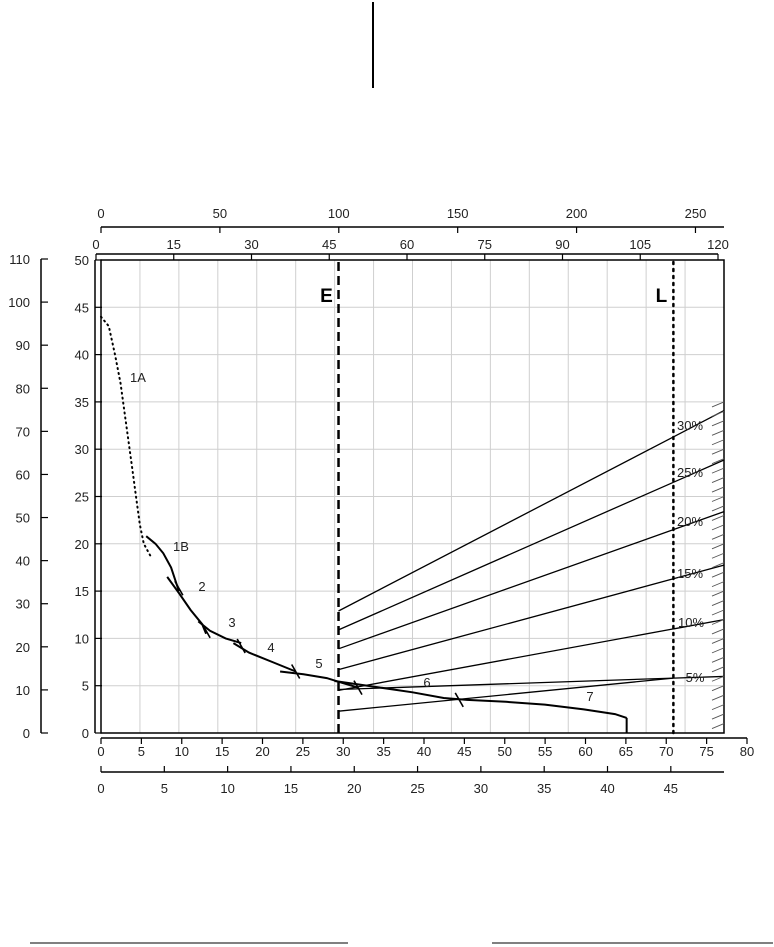  I want to click on series-label: 3, so click(231, 622).